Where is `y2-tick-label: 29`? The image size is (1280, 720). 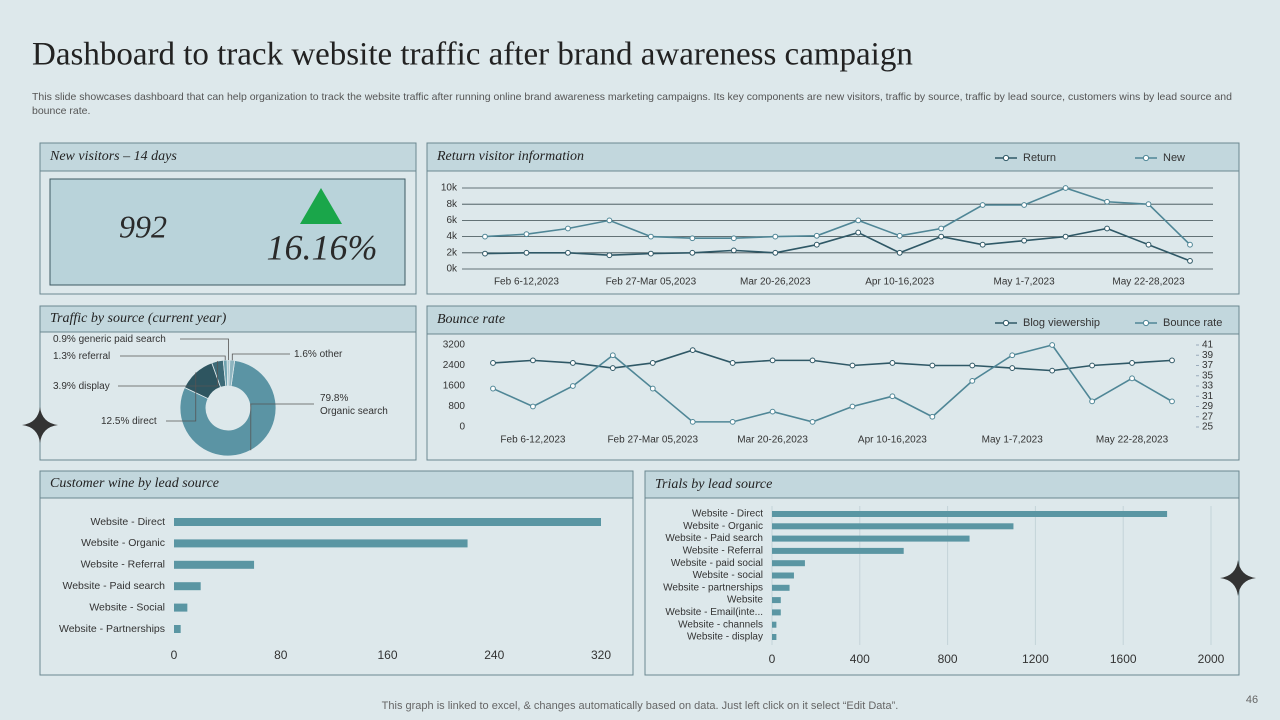
y2-tick-label: 29 is located at coordinates (1208, 406).